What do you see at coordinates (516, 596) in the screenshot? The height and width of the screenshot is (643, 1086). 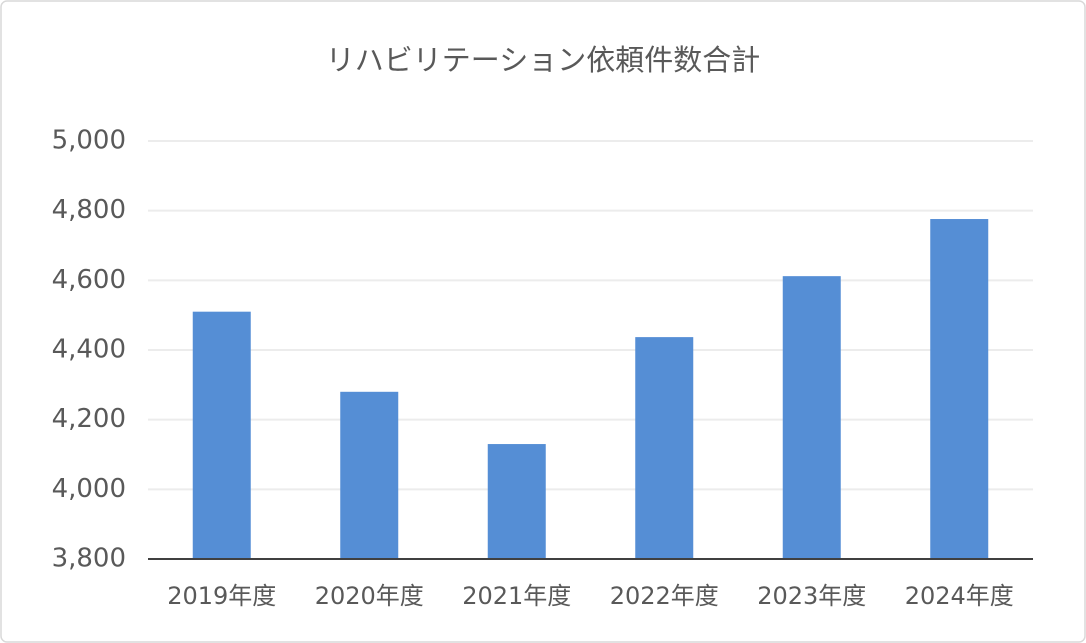 I see `x-tick-label: 2021年度` at bounding box center [516, 596].